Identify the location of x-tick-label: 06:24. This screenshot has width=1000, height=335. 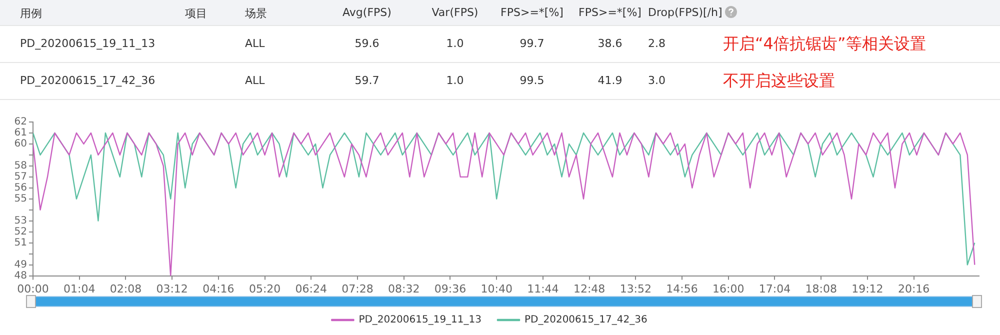
(311, 289).